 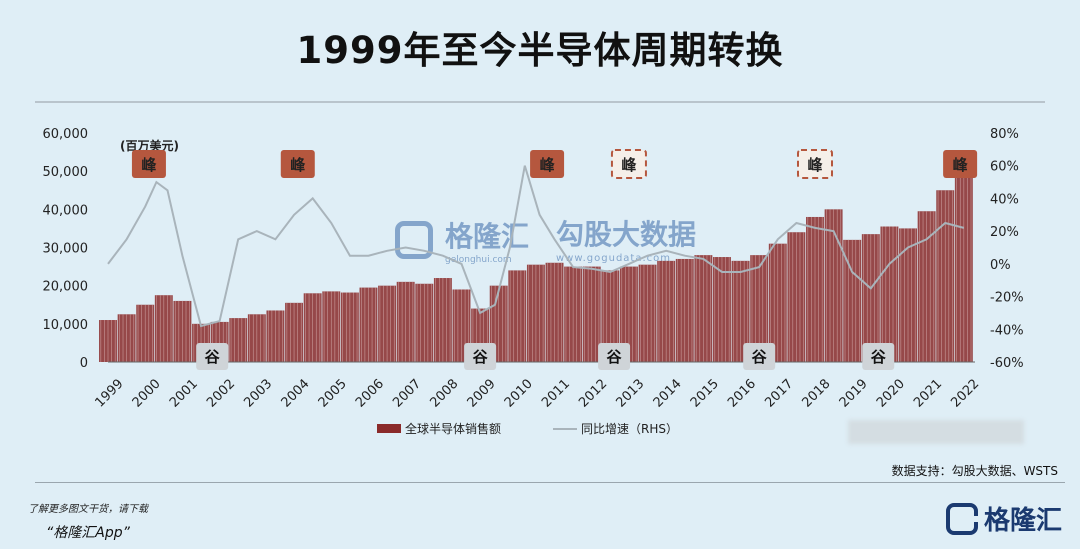 I want to click on promo-line: 了解更多图文干货，请下载, so click(x=88, y=509).